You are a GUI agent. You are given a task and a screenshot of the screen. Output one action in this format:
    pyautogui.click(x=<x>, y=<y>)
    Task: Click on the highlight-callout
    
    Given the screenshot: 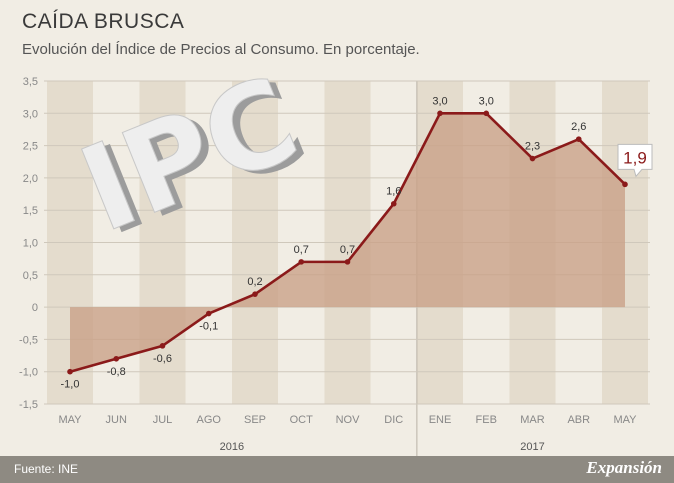 What is the action you would take?
    pyautogui.click(x=635, y=160)
    